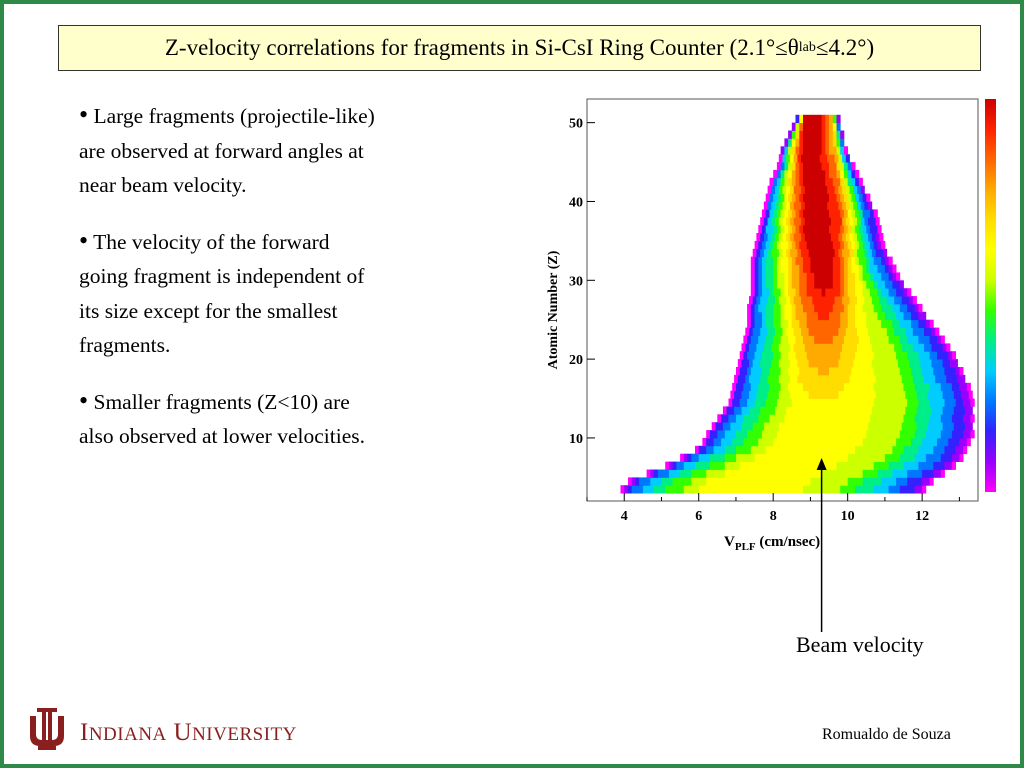 This screenshot has height=768, width=1024. Describe the element at coordinates (553, 309) in the screenshot. I see `y-axis-label: Atomic Number (Z)` at that location.